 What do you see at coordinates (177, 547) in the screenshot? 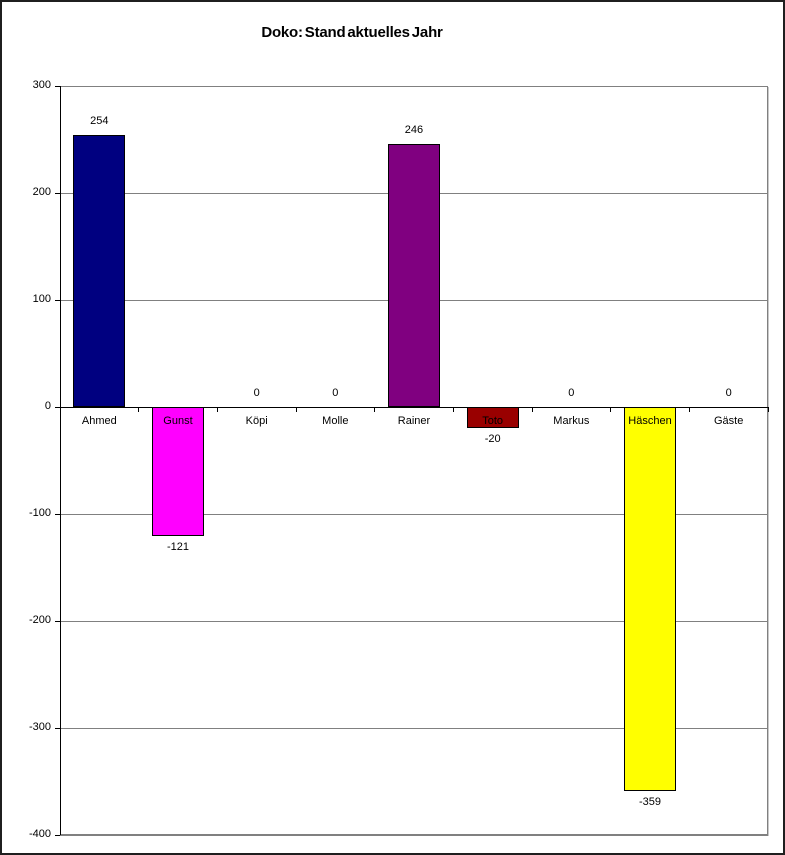
I see `value-label-gunst: -121` at bounding box center [177, 547].